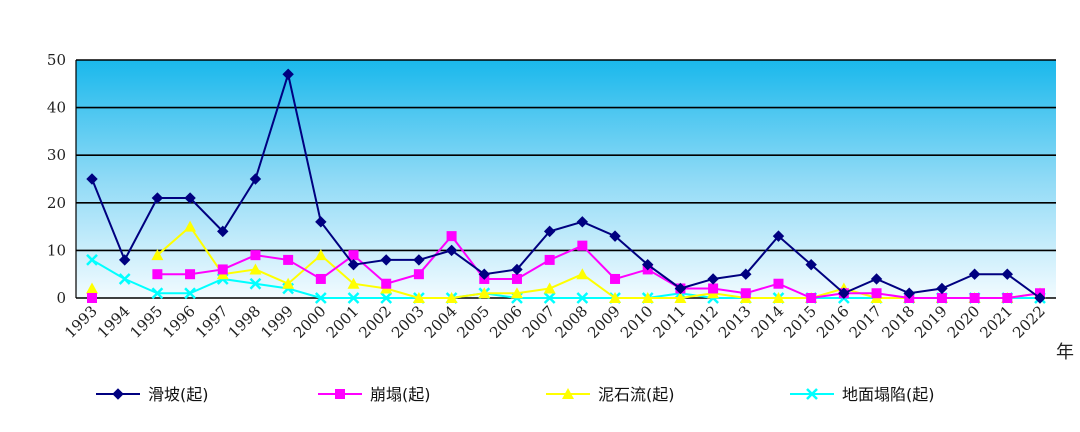  What do you see at coordinates (473, 322) in the screenshot?
I see `x-tick-label: 2005` at bounding box center [473, 322].